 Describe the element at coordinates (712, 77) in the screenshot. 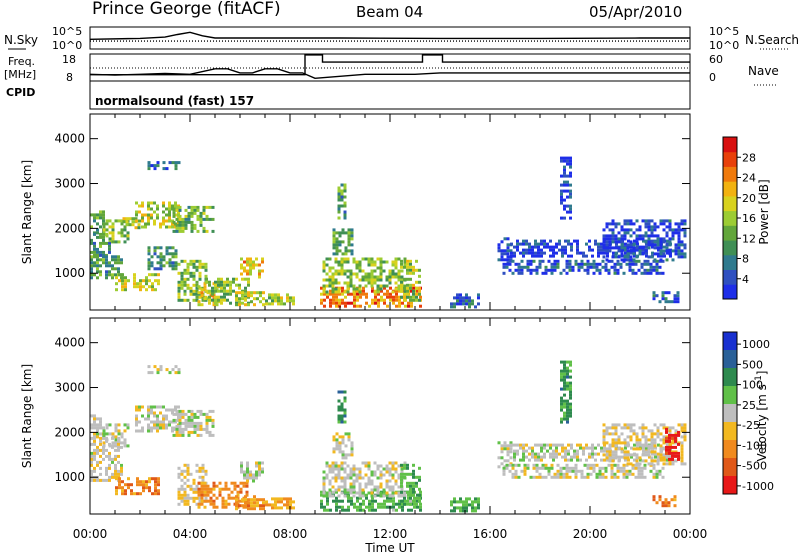

I see `nave-tick-bottom: 0` at that location.